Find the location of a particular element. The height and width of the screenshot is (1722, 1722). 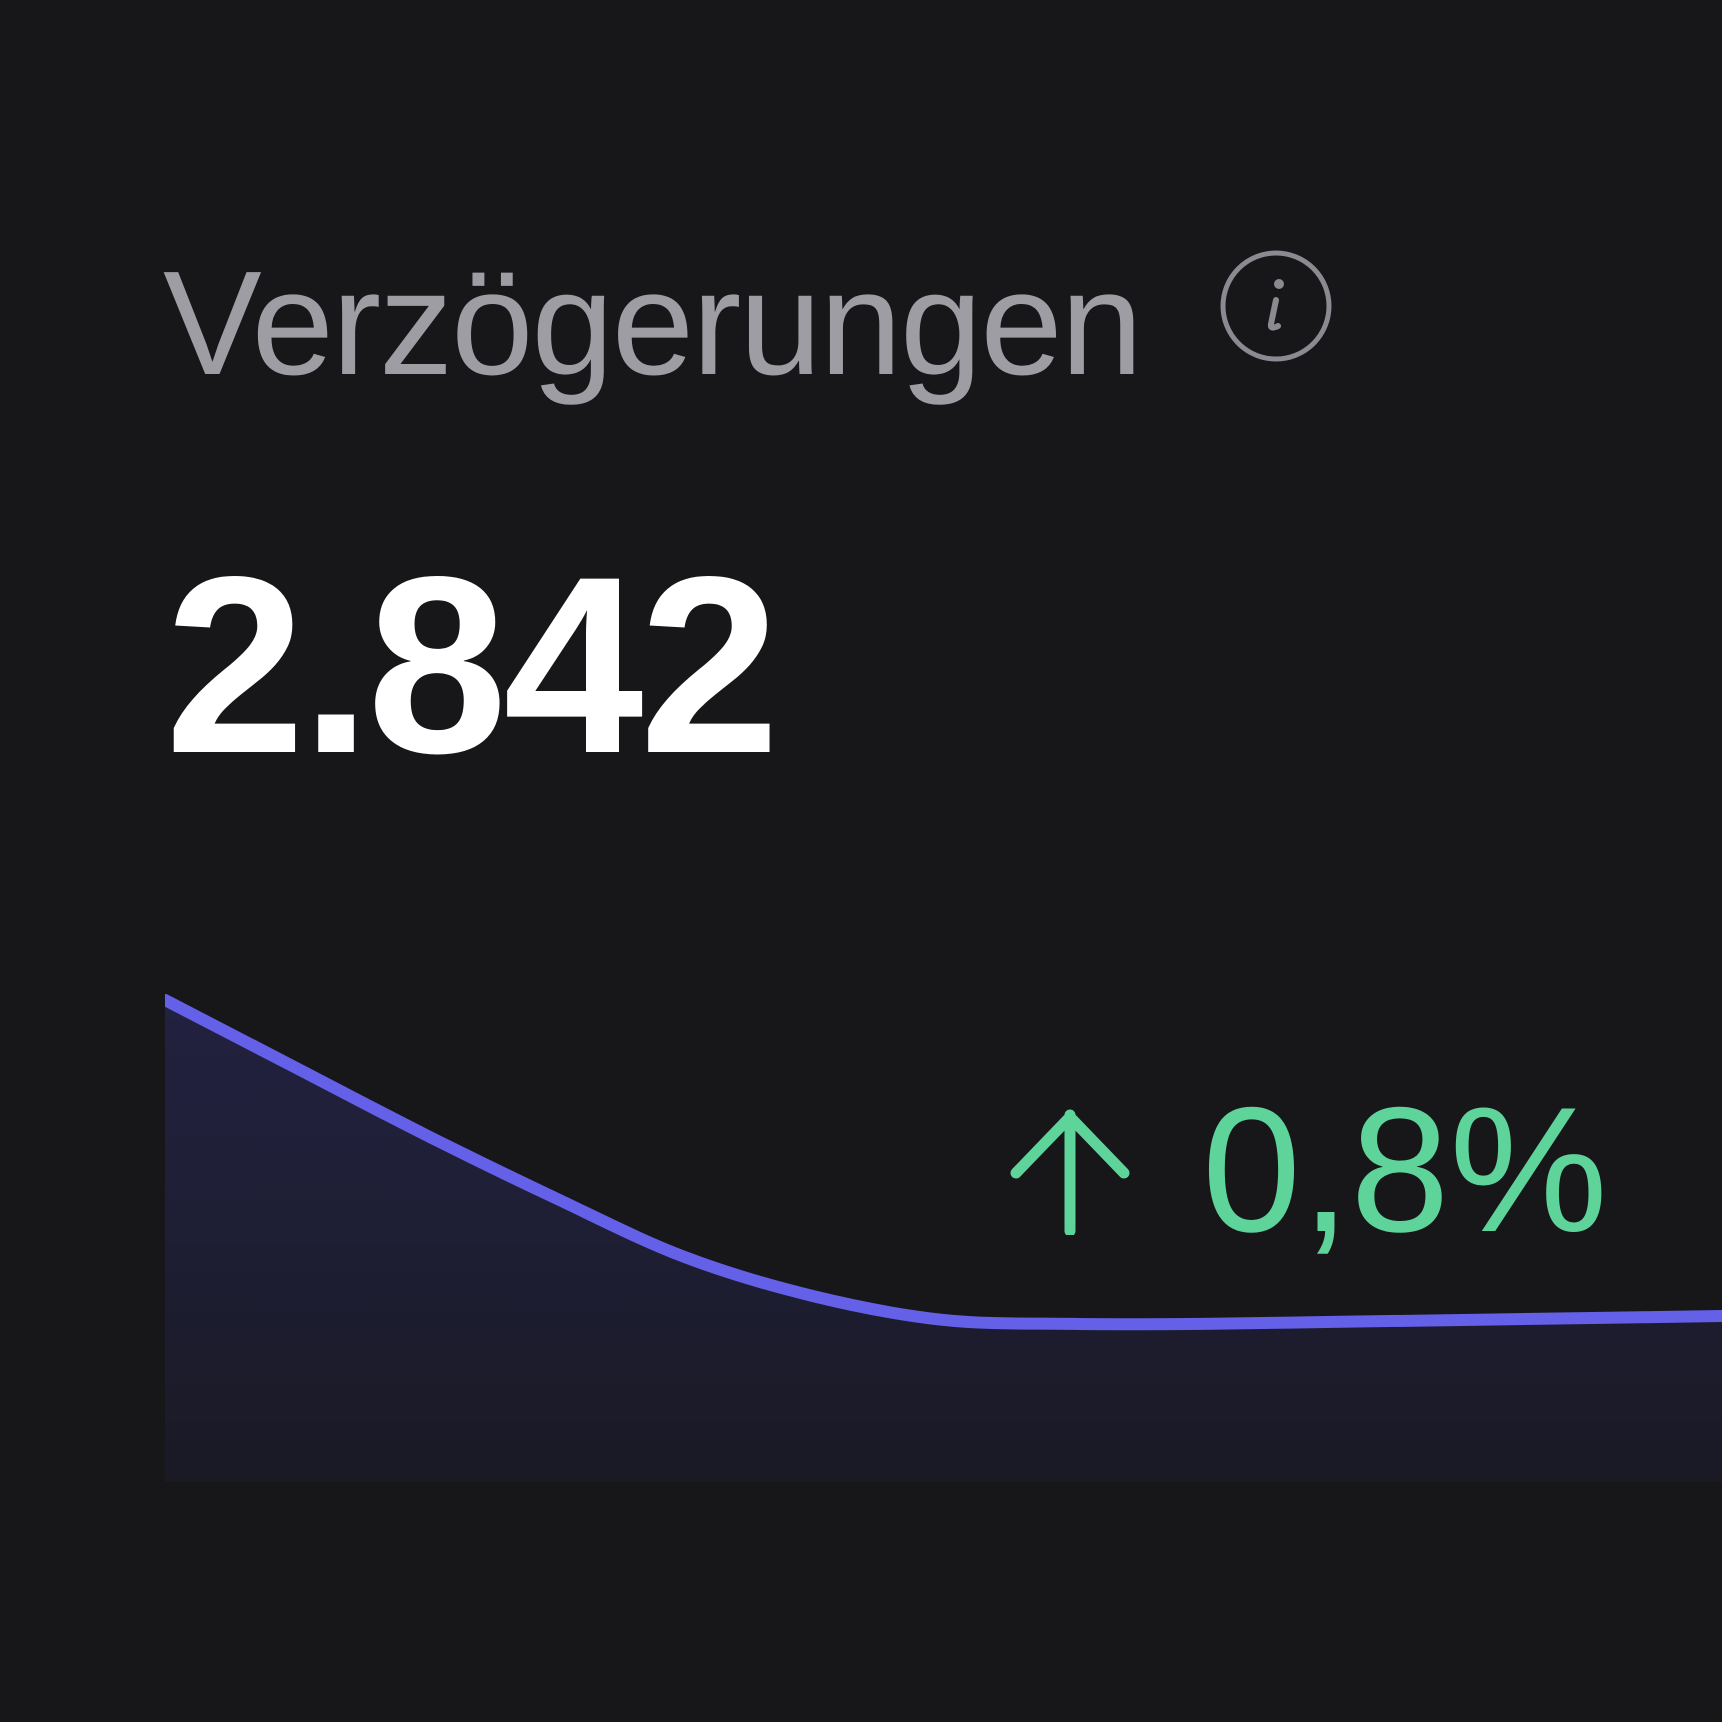

delta-value: 0,8% is located at coordinates (1405, 1169).